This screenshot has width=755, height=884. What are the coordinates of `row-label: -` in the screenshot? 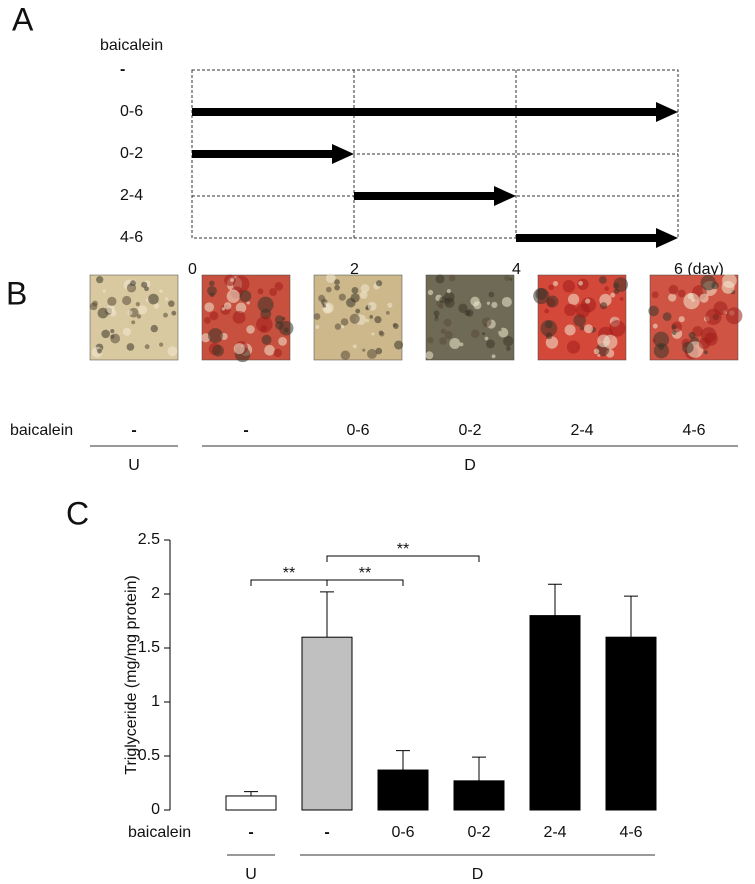 It's located at (122, 69).